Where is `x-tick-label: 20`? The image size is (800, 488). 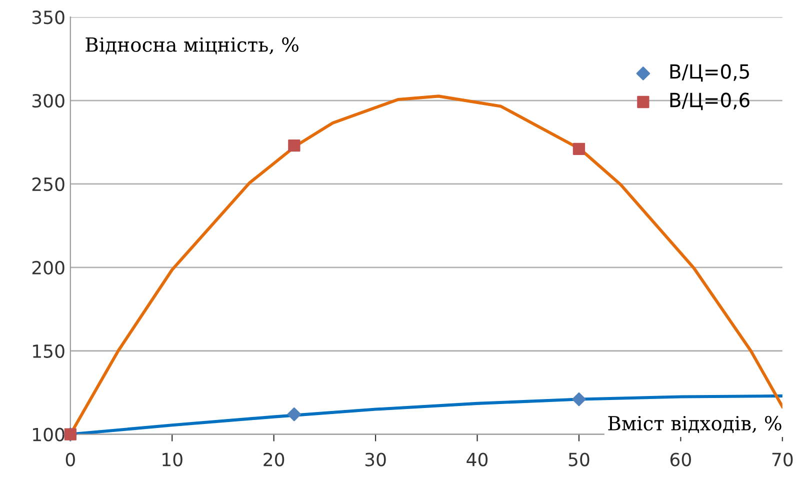 x-tick-label: 20 is located at coordinates (274, 459).